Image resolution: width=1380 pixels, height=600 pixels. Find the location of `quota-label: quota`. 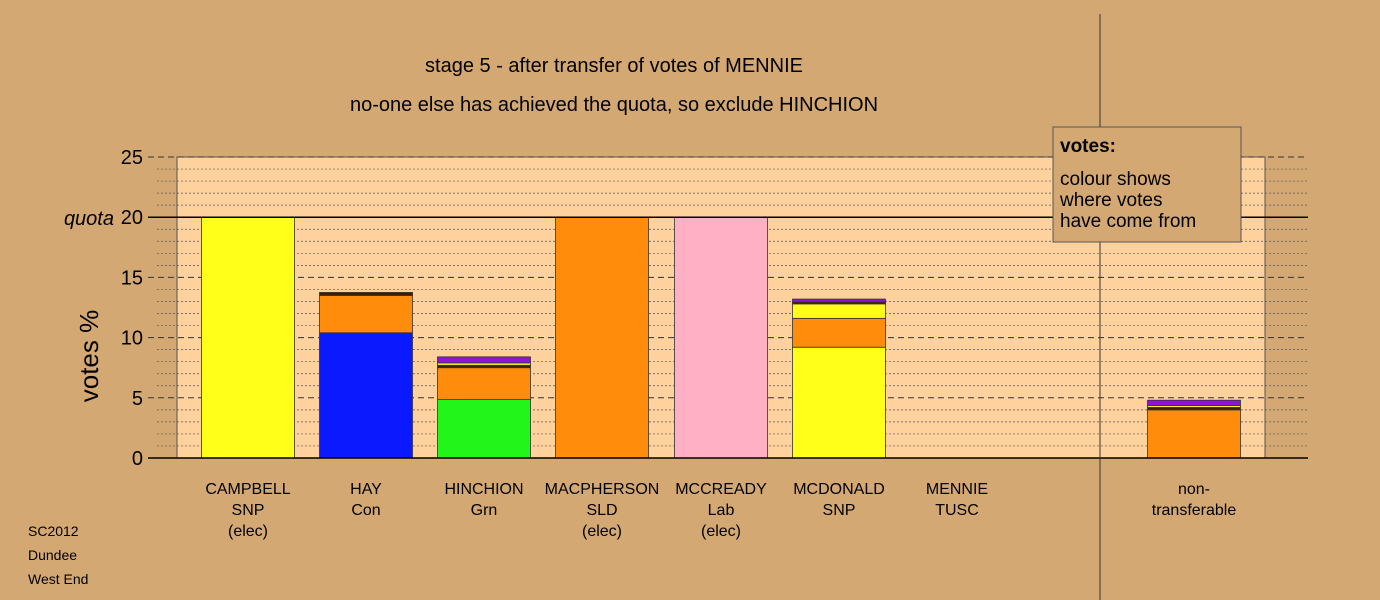

quota-label: quota is located at coordinates (89, 219).